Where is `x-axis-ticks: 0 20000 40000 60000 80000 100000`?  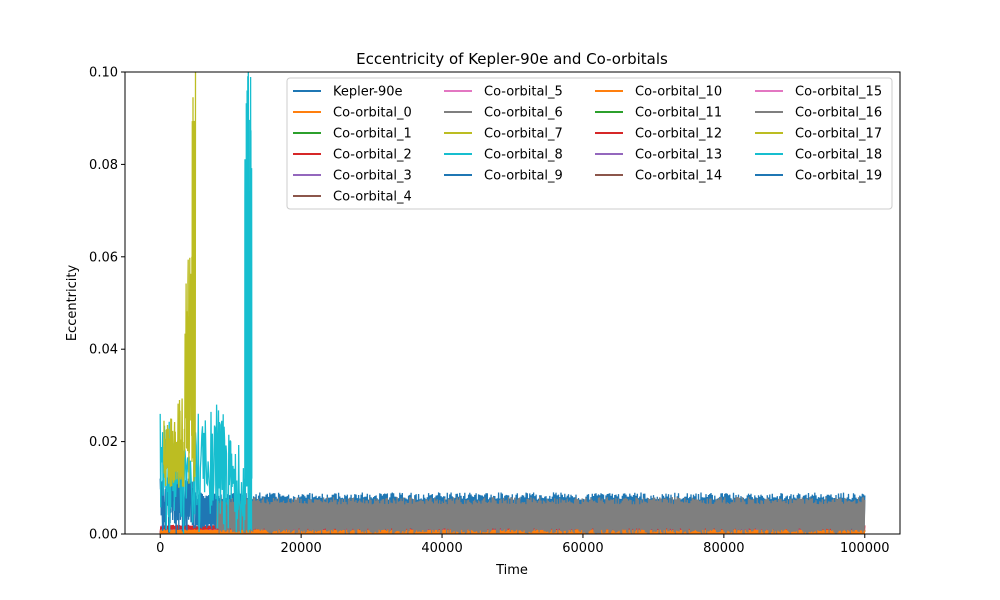 x-axis-ticks: 0 20000 40000 60000 80000 100000 is located at coordinates (523, 545).